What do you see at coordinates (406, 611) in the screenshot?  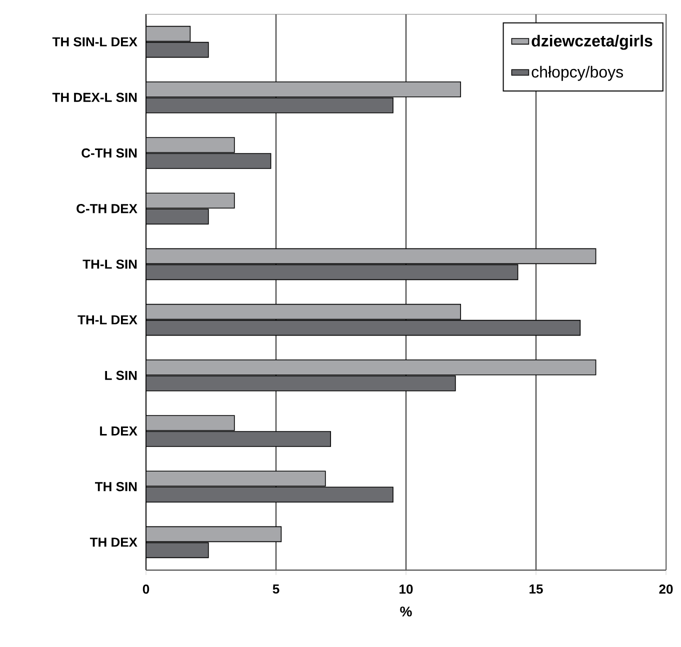 I see `x-axis-title: %` at bounding box center [406, 611].